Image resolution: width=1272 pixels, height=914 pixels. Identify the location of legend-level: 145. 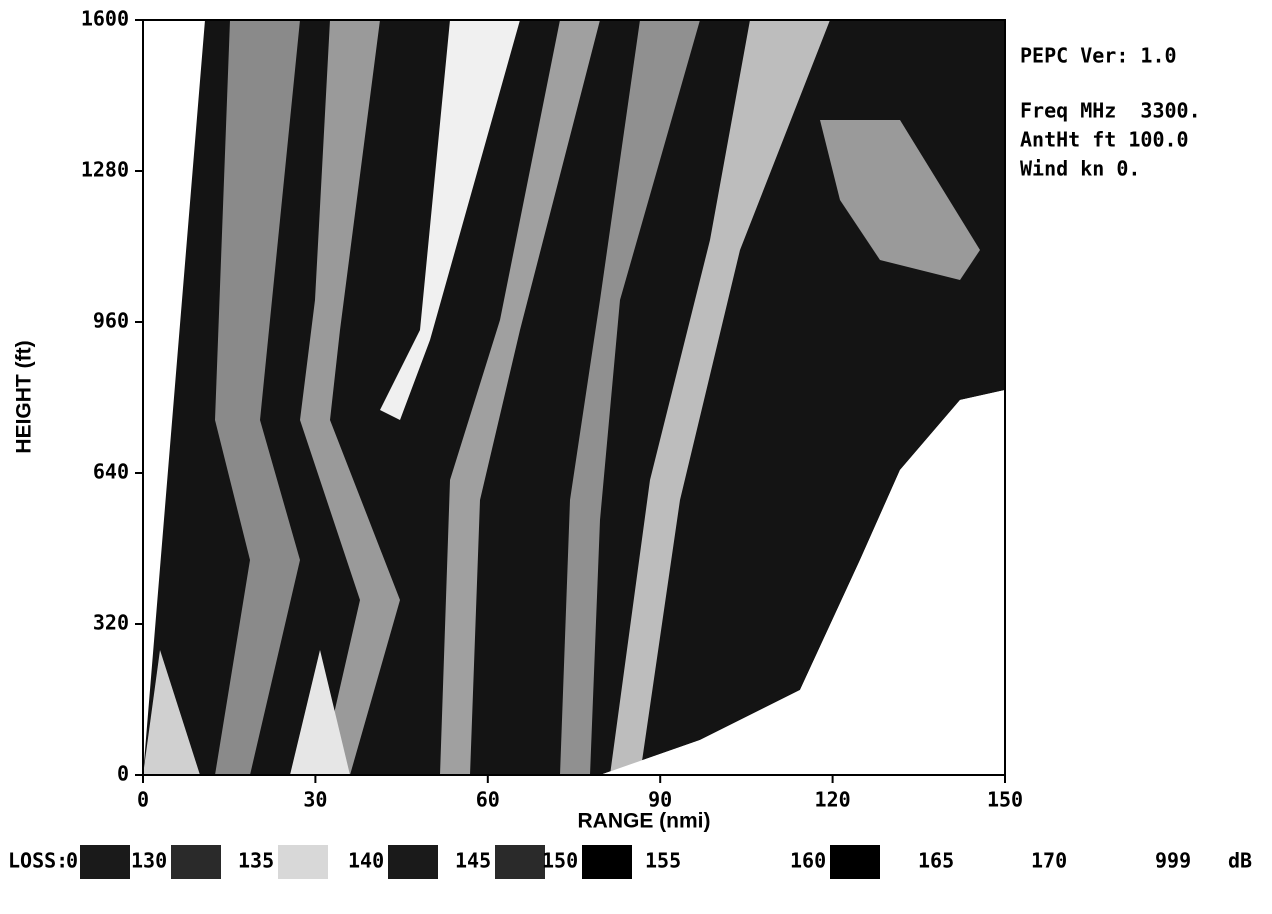
(473, 861).